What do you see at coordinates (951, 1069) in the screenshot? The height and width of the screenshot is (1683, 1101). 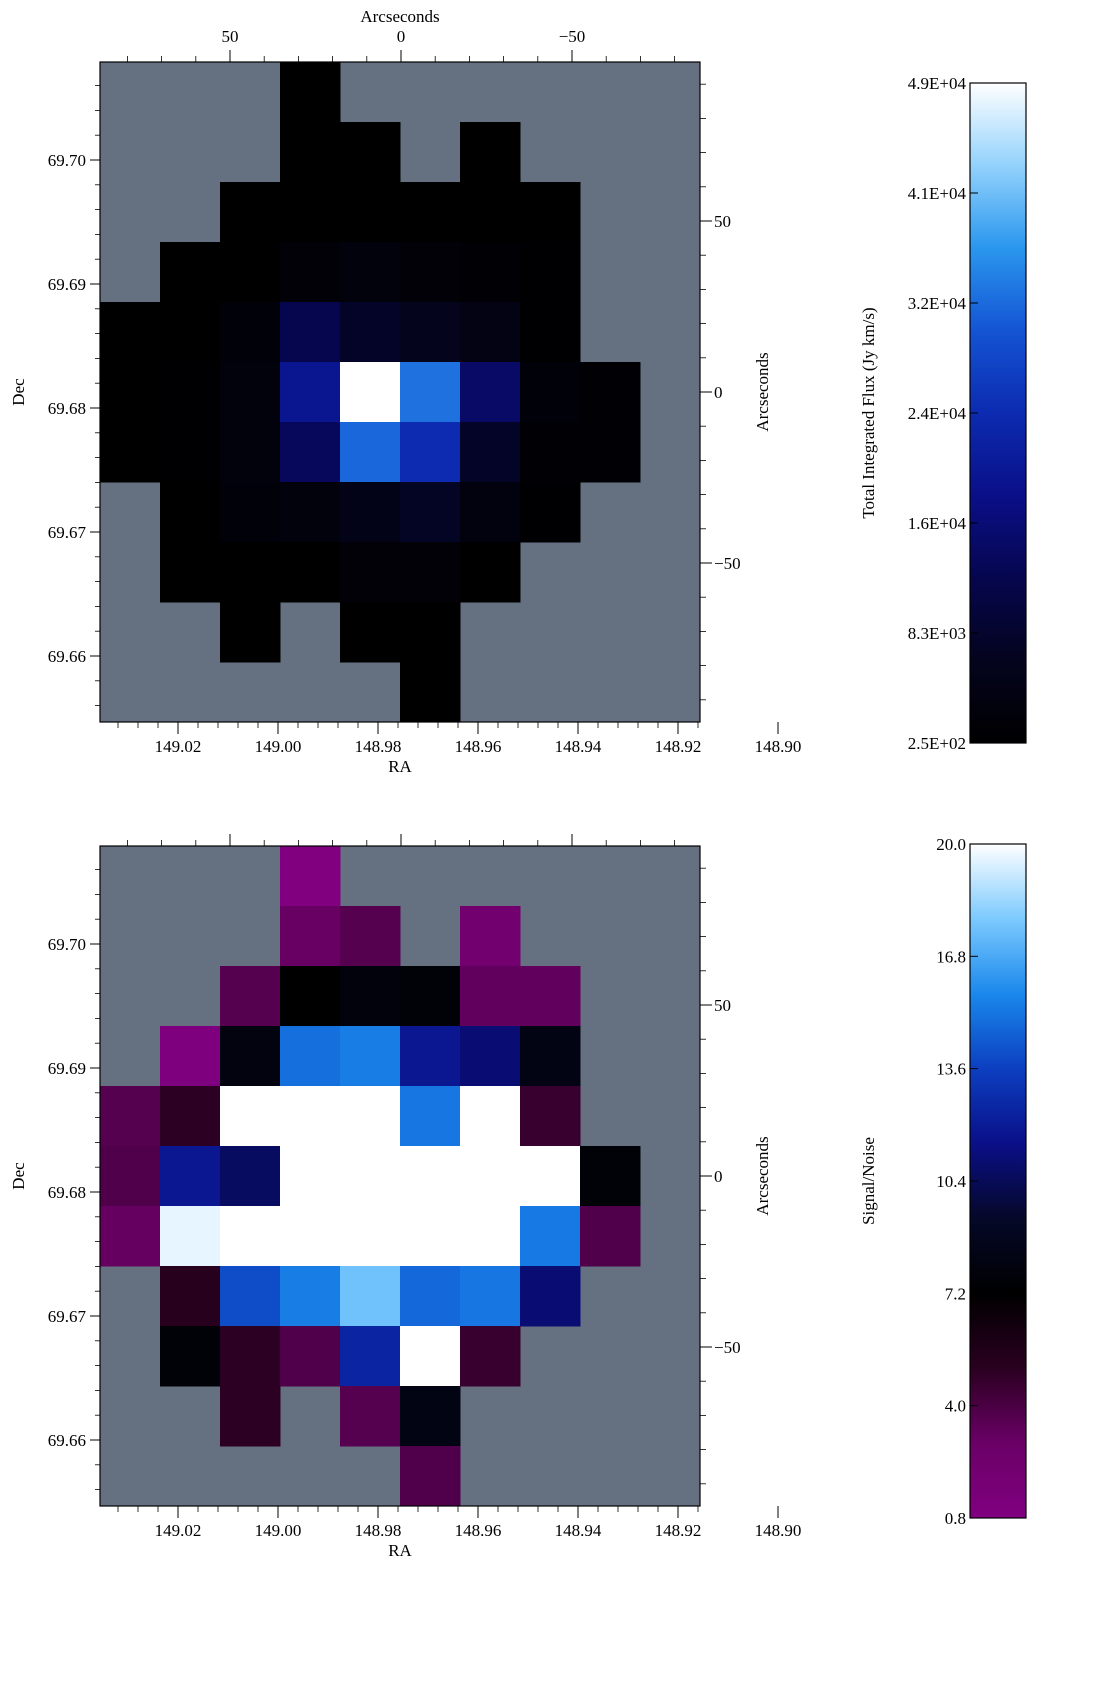 I see `colorbar-tick-label: 13.6` at bounding box center [951, 1069].